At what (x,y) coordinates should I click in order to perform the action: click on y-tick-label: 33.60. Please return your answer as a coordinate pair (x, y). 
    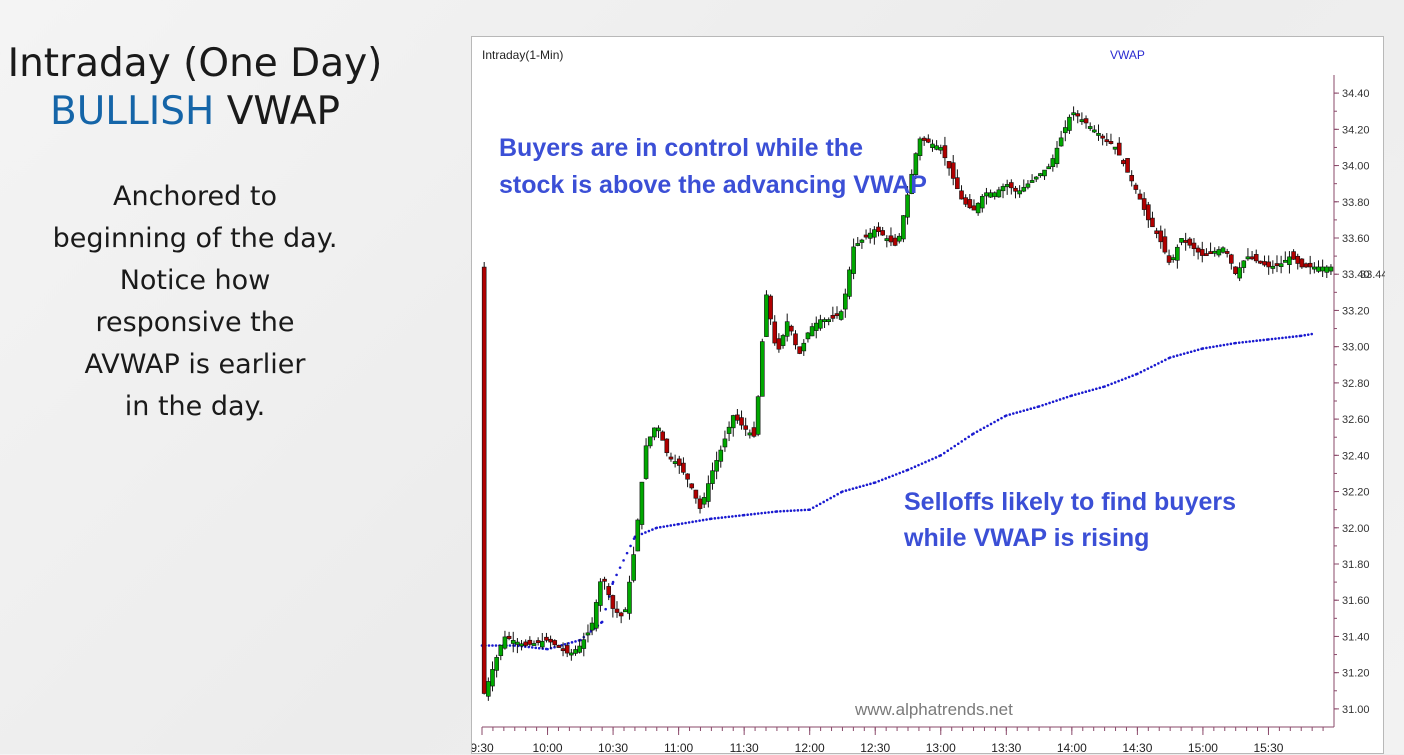
    Looking at the image, I should click on (1356, 239).